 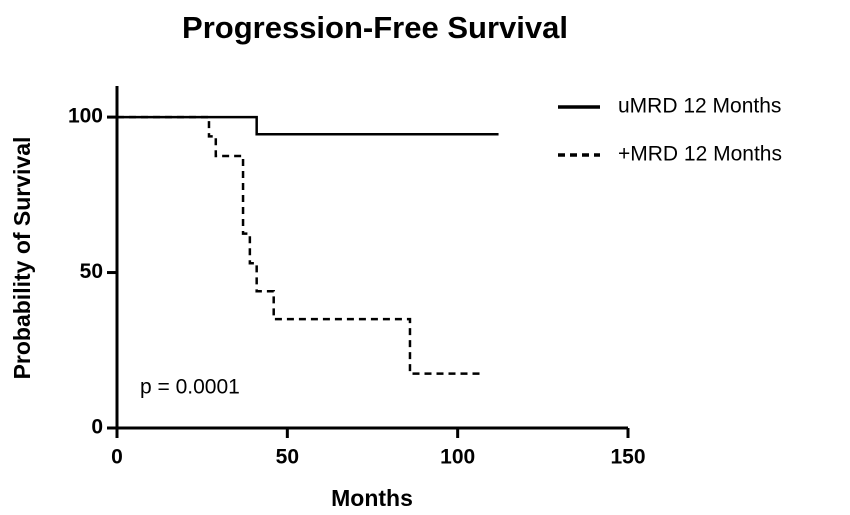 I want to click on y-axis-label: Probability of Survival, so click(x=22, y=258).